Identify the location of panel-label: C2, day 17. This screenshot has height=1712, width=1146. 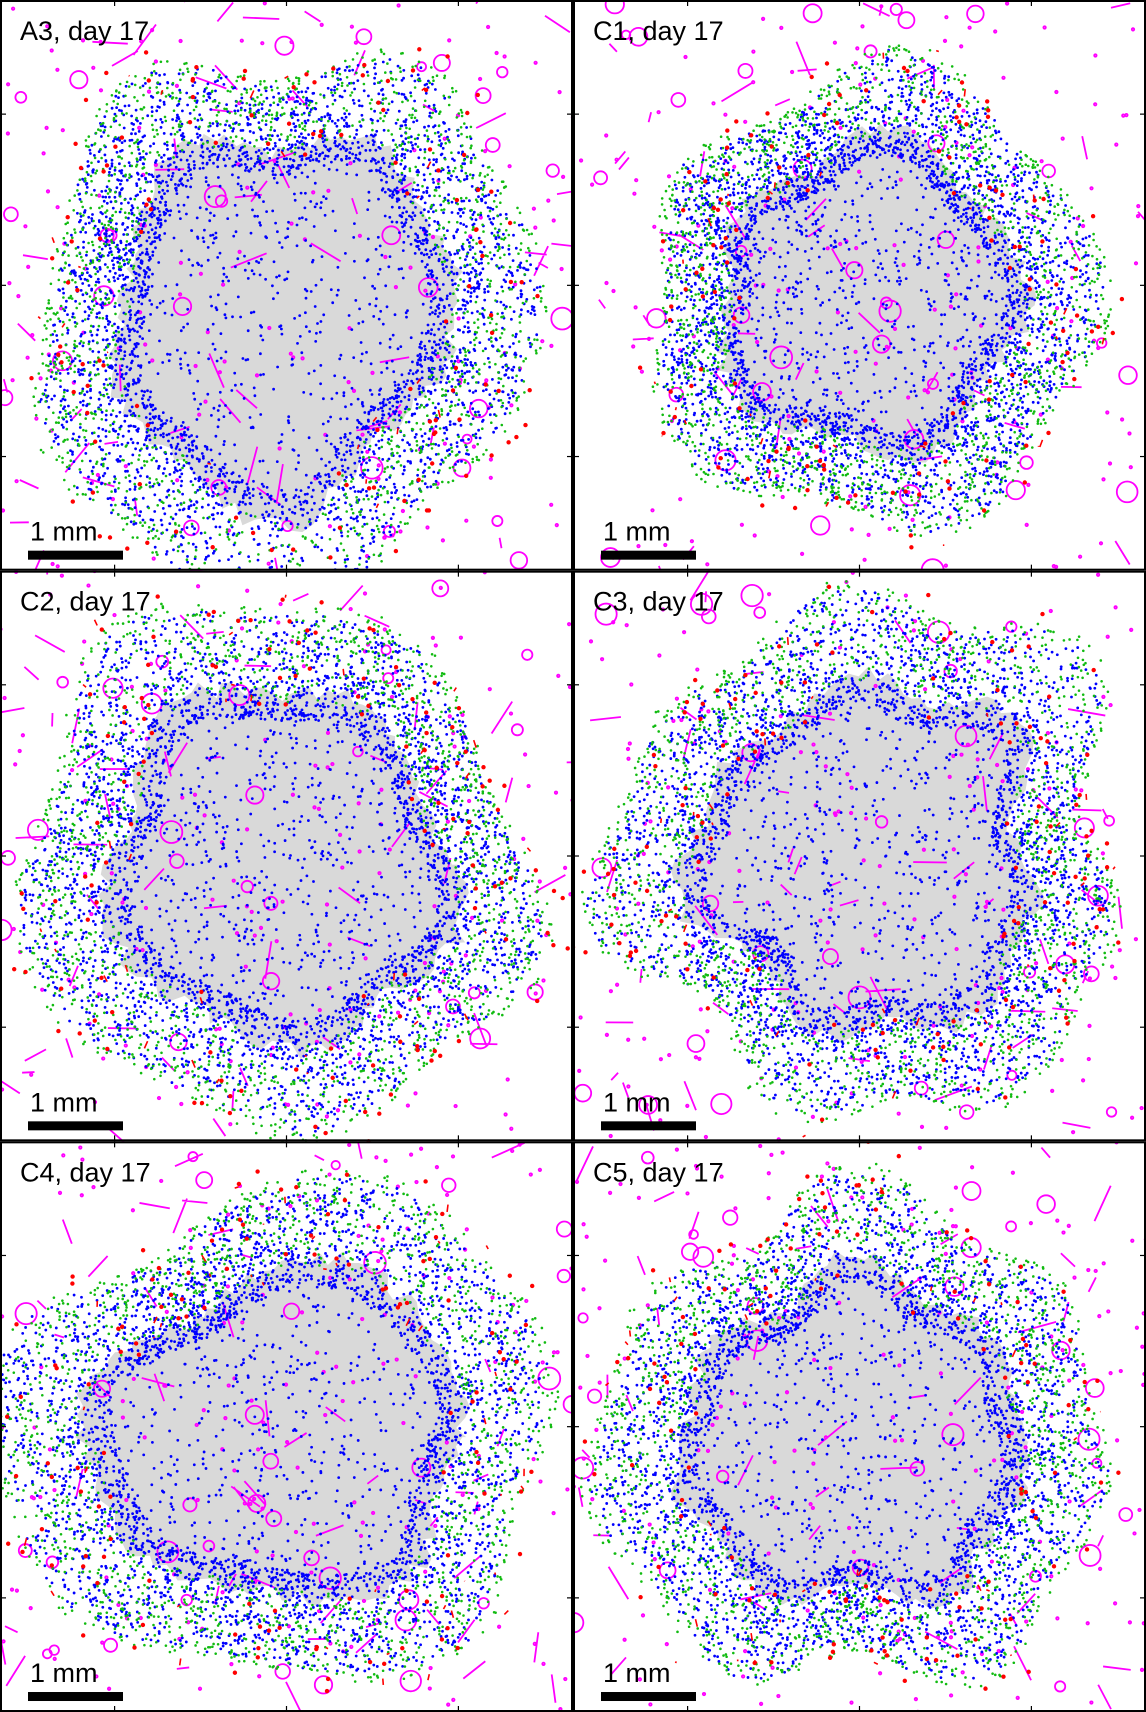
(85, 602).